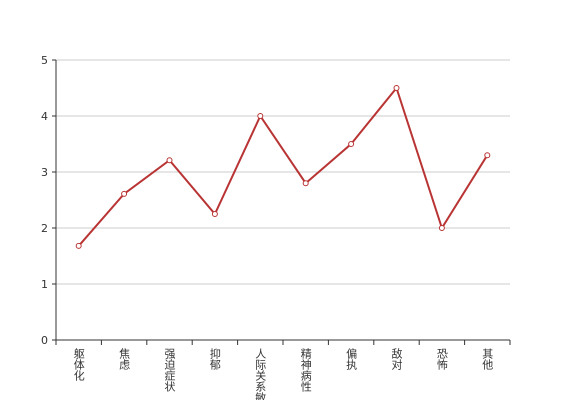 The width and height of the screenshot is (567, 400). What do you see at coordinates (44, 284) in the screenshot?
I see `y-tick-label: 1` at bounding box center [44, 284].